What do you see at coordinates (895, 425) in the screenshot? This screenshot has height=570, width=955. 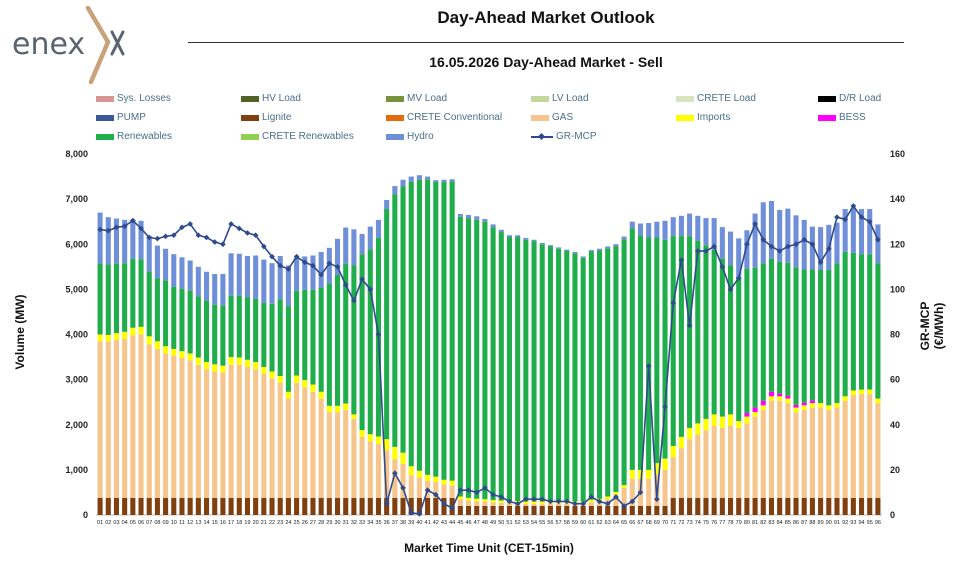 I see `y-tick-label-right: 40` at bounding box center [895, 425].